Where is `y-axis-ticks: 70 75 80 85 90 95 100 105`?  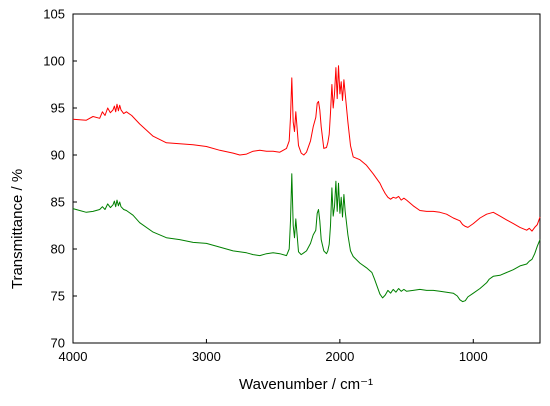
y-axis-ticks: 70 75 80 85 90 95 100 105 is located at coordinates (60, 179).